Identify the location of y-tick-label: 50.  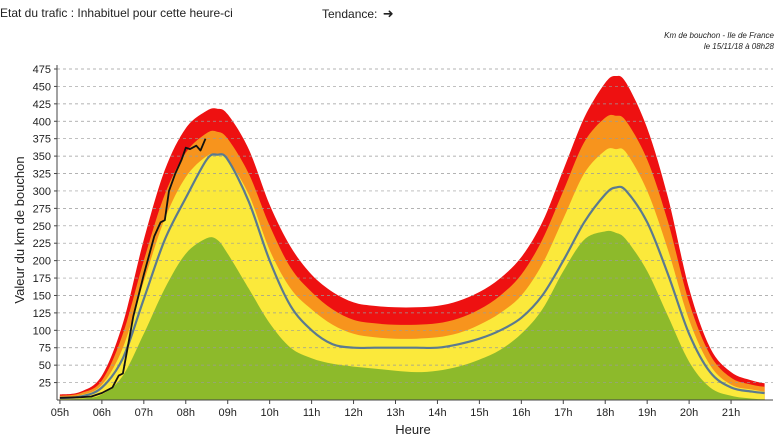
(45, 366).